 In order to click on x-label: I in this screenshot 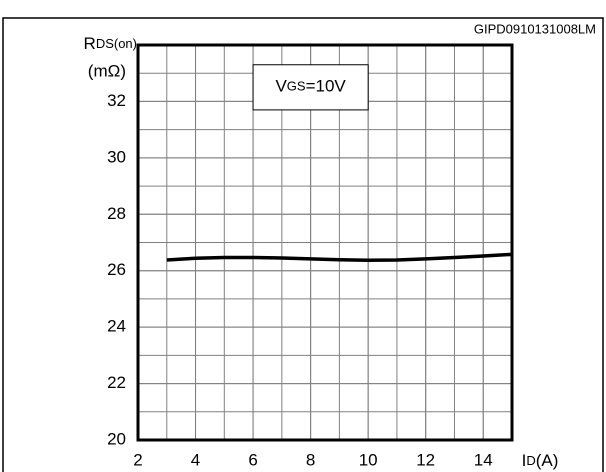, I will do `click(524, 460)`.